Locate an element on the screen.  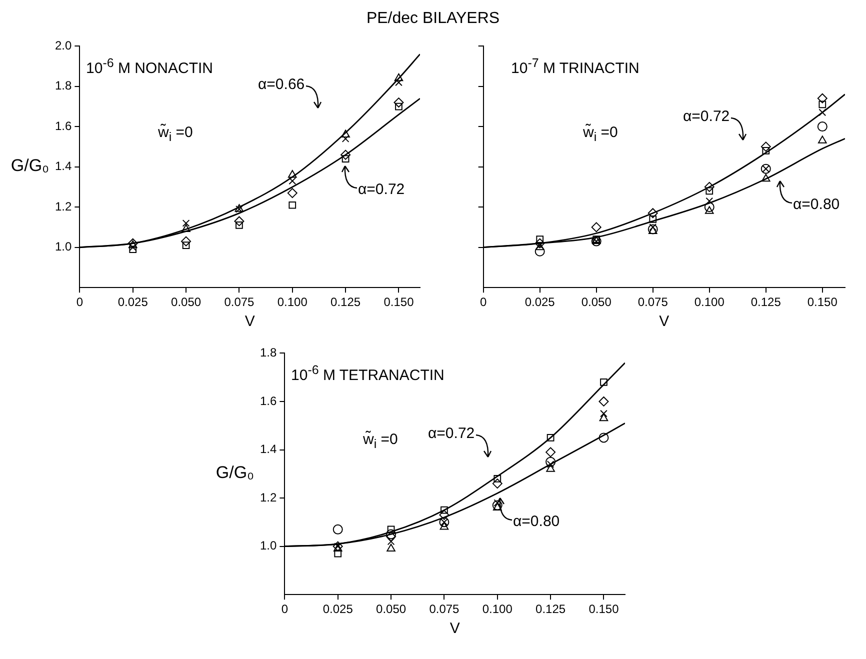
annotation: 10$^{-6}$ M NONACTIN is located at coordinates (149, 66).